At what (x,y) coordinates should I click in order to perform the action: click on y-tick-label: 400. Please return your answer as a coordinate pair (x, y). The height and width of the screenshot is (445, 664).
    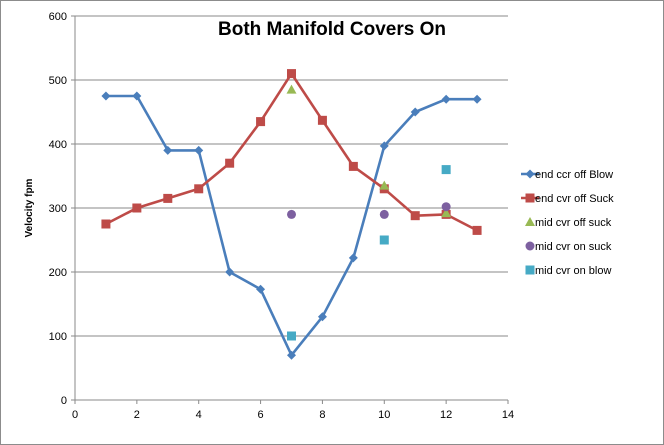
    Looking at the image, I should click on (58, 145).